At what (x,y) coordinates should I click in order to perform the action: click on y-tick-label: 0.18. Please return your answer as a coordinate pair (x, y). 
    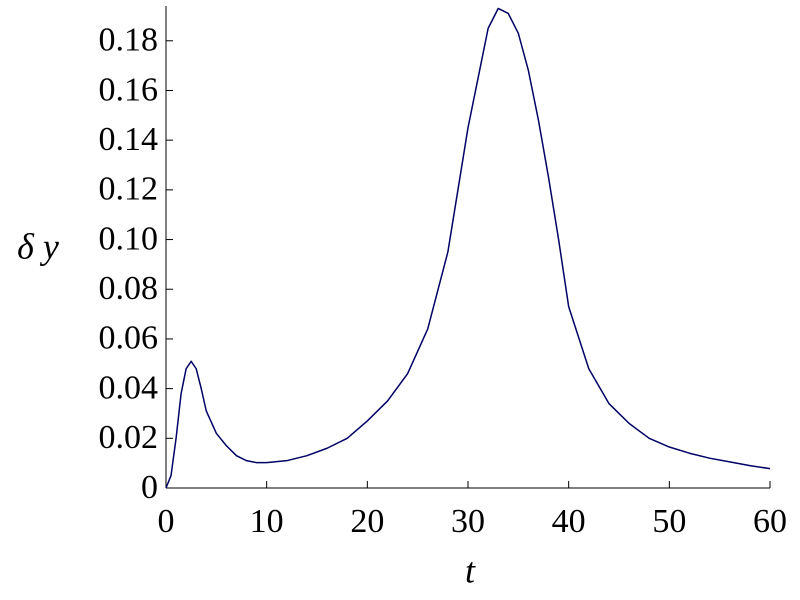
    Looking at the image, I should click on (129, 40).